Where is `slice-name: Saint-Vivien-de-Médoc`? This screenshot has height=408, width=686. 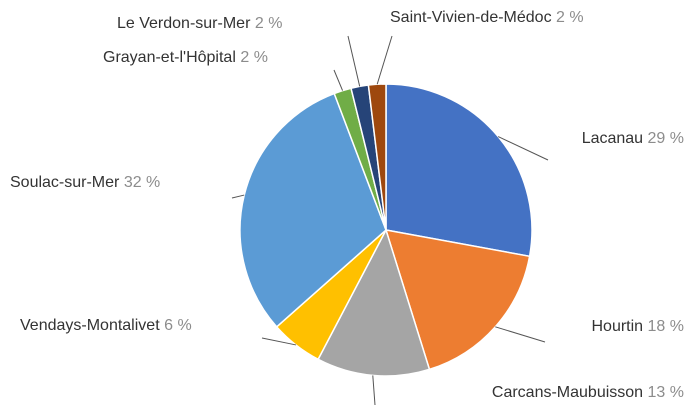 slice-name: Saint-Vivien-de-Médoc is located at coordinates (471, 17).